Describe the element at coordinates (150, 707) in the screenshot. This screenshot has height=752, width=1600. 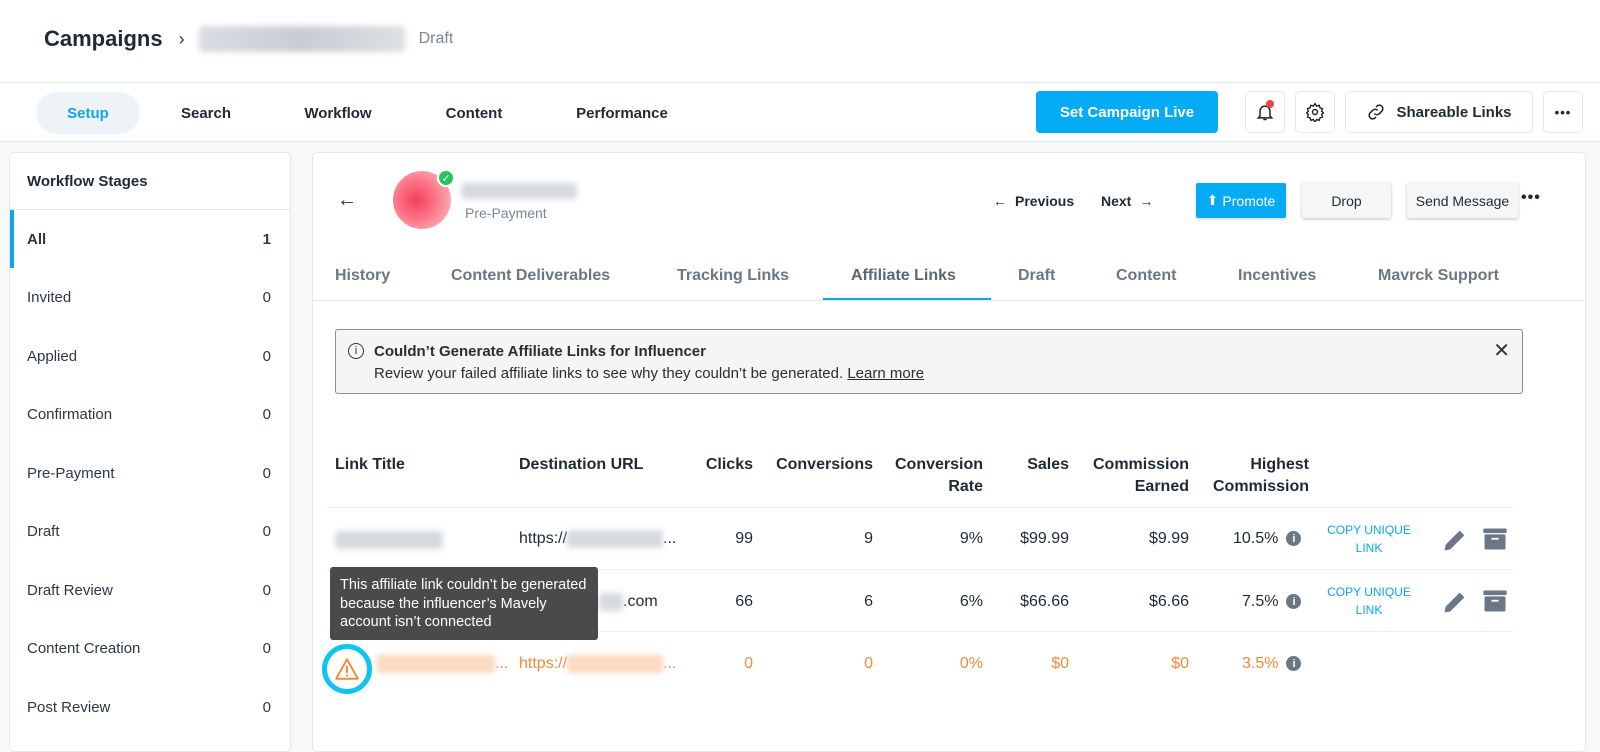
I see `stage-post-review: Post Review 0` at that location.